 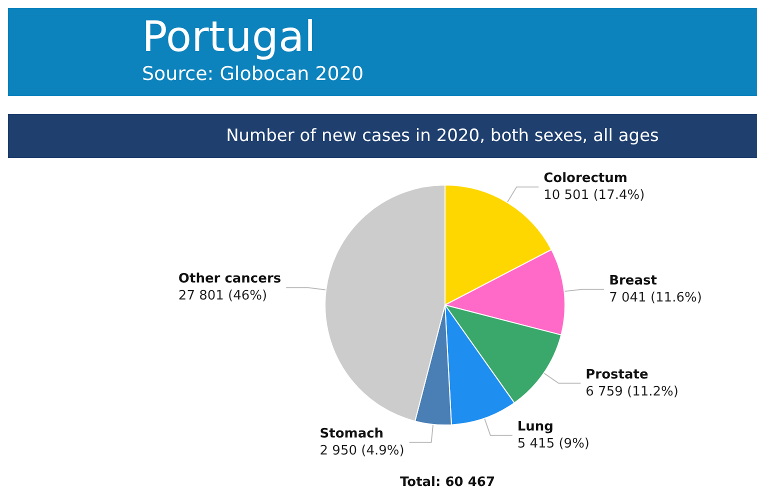 I want to click on data-label: 6 759 (11.2%), so click(x=632, y=392).